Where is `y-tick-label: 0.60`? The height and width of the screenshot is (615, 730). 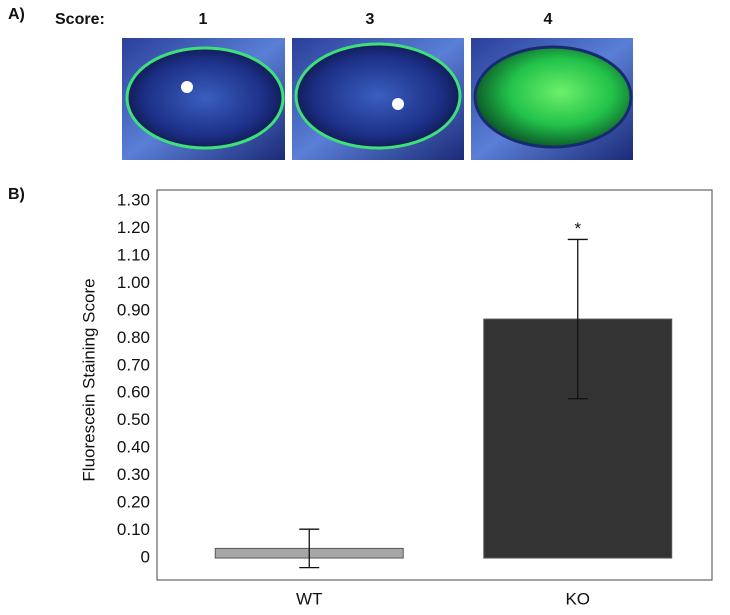 y-tick-label: 0.60 is located at coordinates (133, 392).